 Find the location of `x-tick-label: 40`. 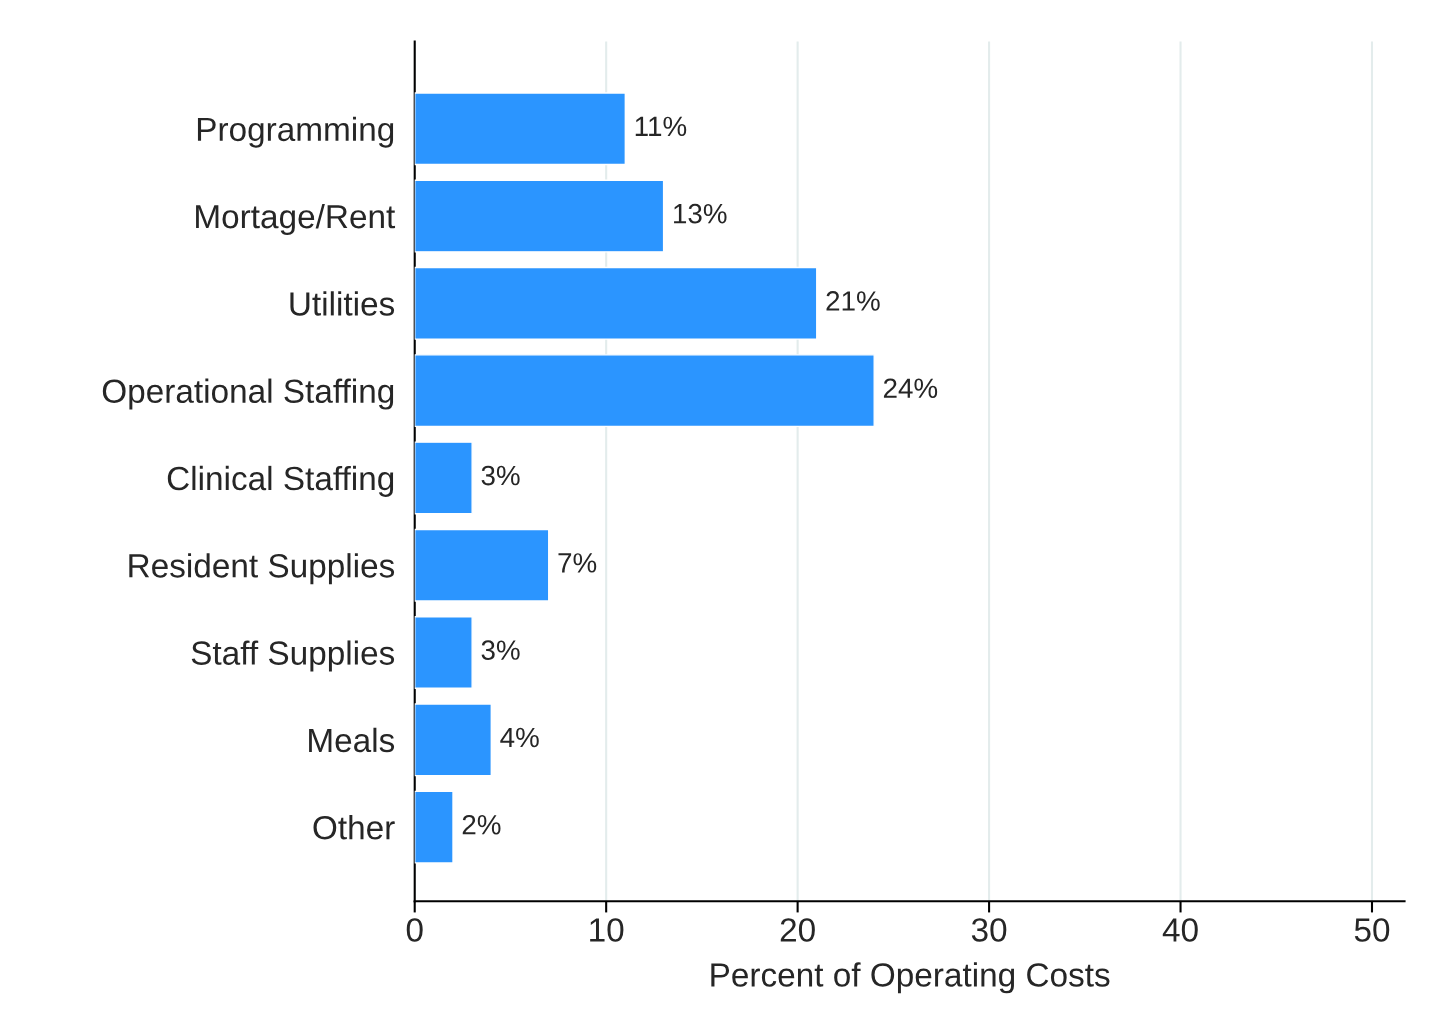

x-tick-label: 40 is located at coordinates (1180, 930).